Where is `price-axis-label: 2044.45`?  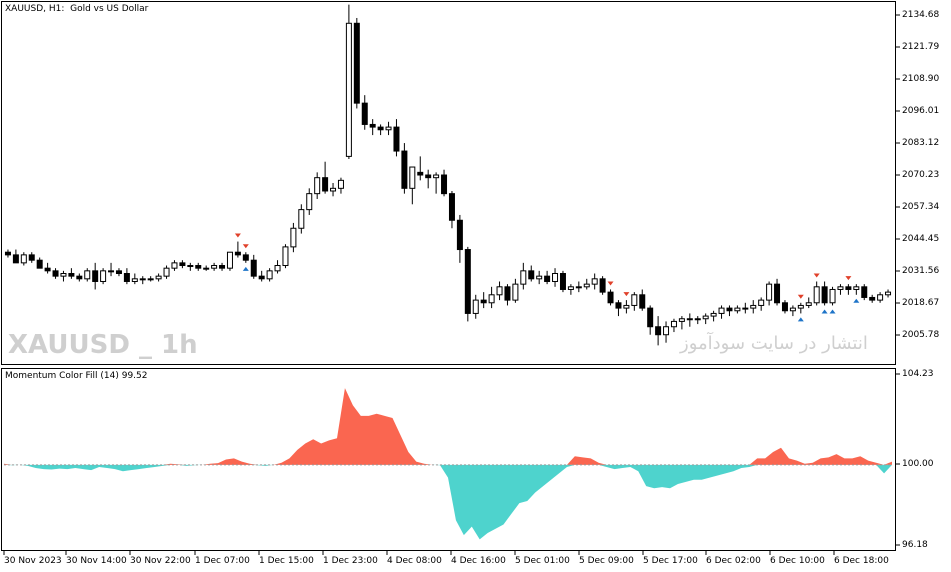 price-axis-label: 2044.45 is located at coordinates (921, 239).